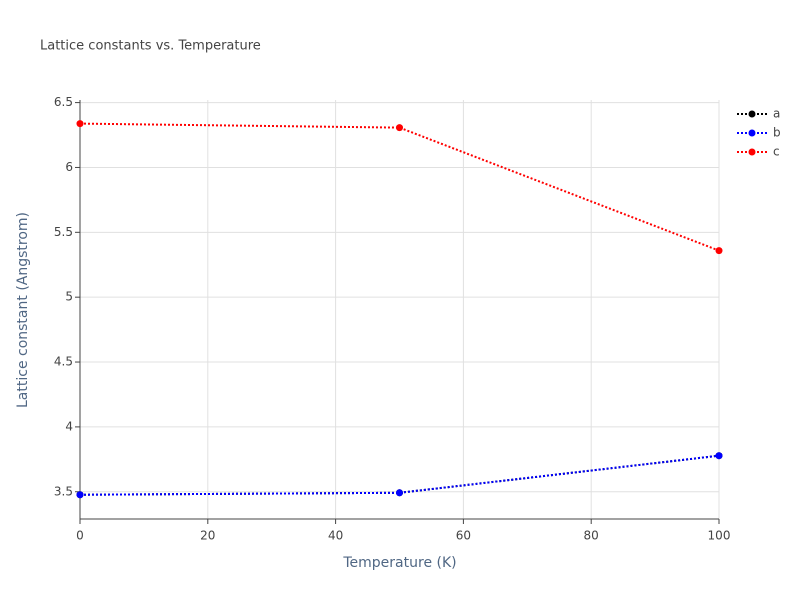  Describe the element at coordinates (69, 426) in the screenshot. I see `y-tick-label: 4` at that location.